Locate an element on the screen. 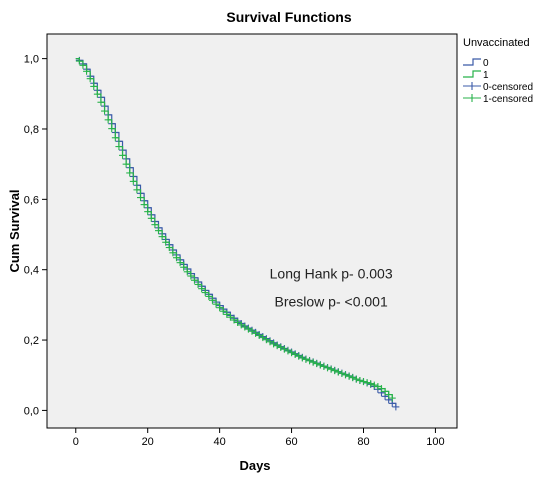 The image size is (550, 482). y-axis-title: Cum Survival is located at coordinates (14, 230).